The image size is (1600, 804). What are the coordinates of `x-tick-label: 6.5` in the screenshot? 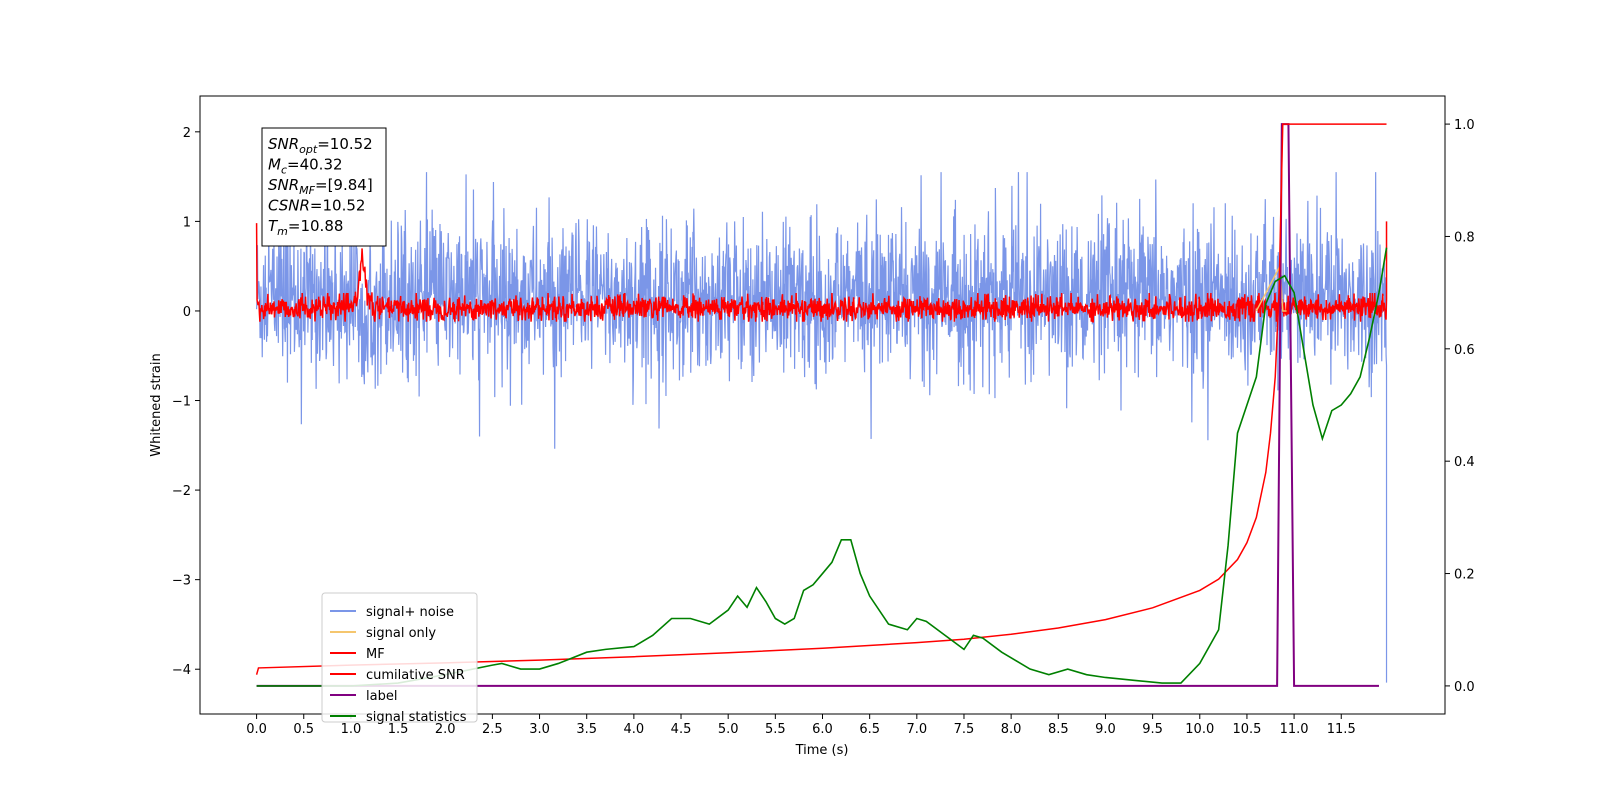 It's located at (869, 729).